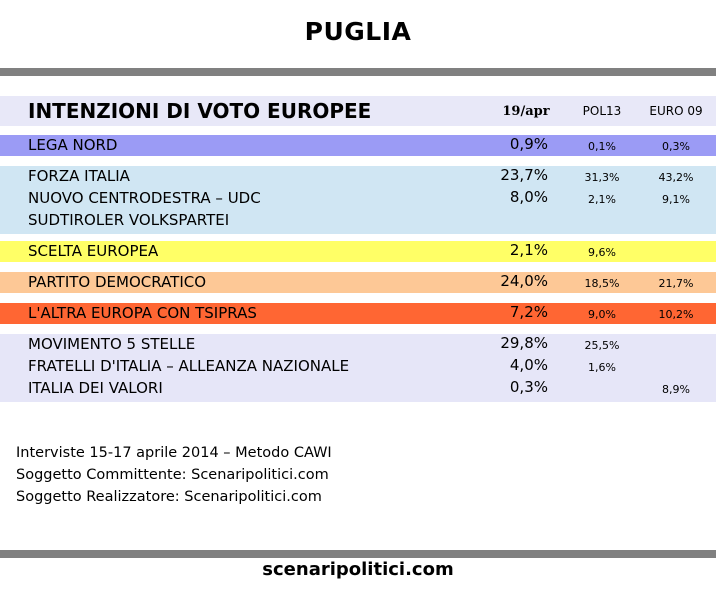 Image resolution: width=716 pixels, height=598 pixels. I want to click on page-title: PUGLIA, so click(358, 31).